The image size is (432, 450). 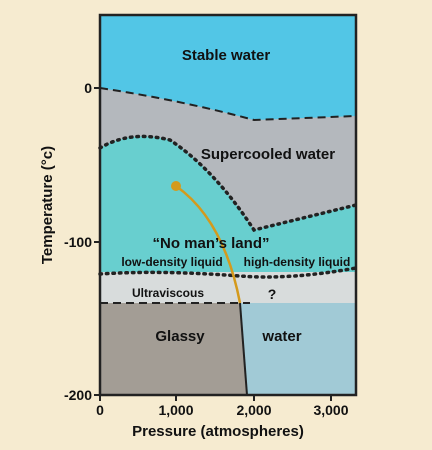 I want to click on x-tick-label-3000: 3,000, so click(x=330, y=410).